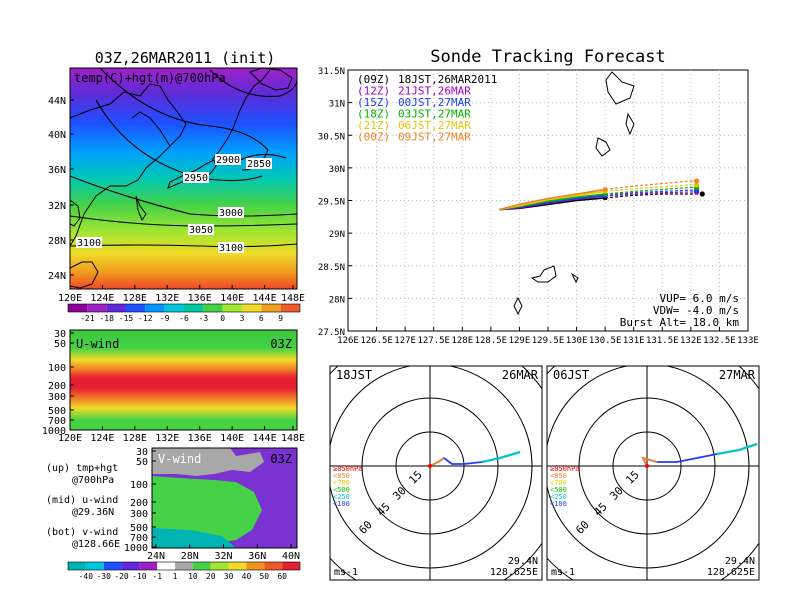  I want to click on note-line: (mid) u-wind, so click(82, 500).